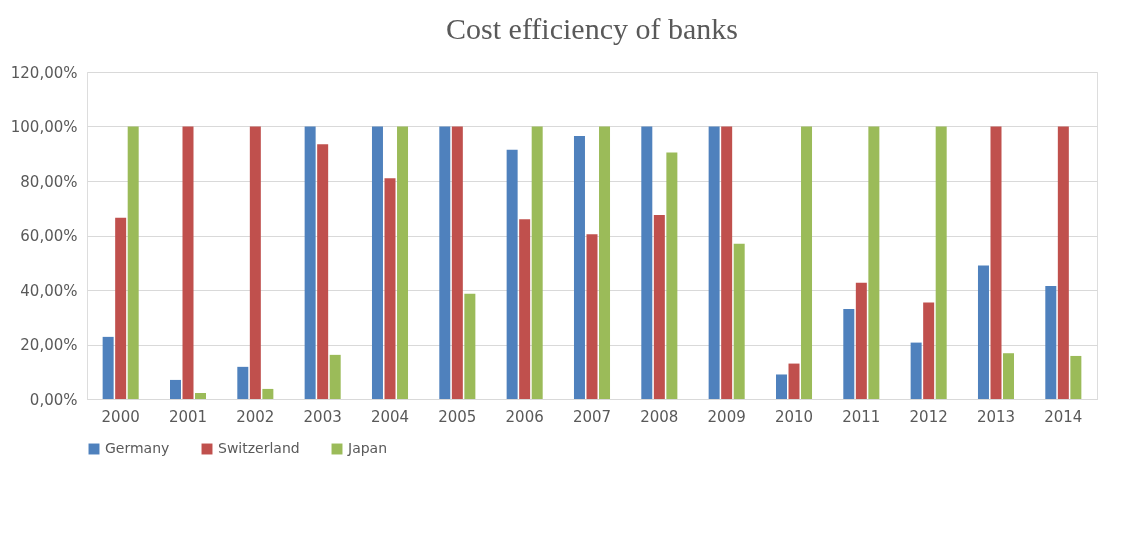  Describe the element at coordinates (524, 416) in the screenshot. I see `x-tick-label: 2006` at that location.